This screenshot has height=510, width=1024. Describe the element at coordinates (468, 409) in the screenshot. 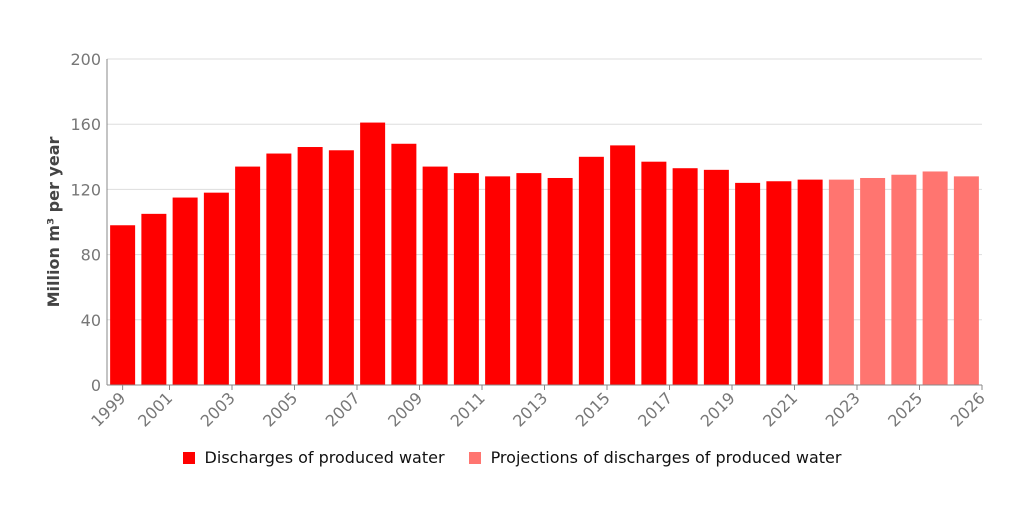

I see `x-tick-label: 2011` at that location.